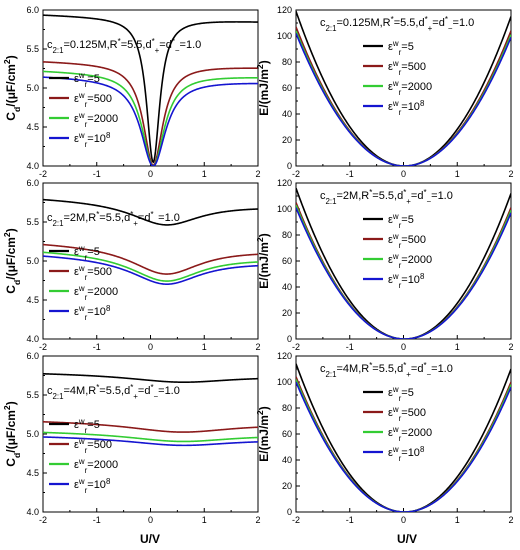 Image resolution: width=520 pixels, height=550 pixels. I want to click on parameter-annotation: c2:1=4M,R*=5.5,d*+=d*−=1.0, so click(386, 370).